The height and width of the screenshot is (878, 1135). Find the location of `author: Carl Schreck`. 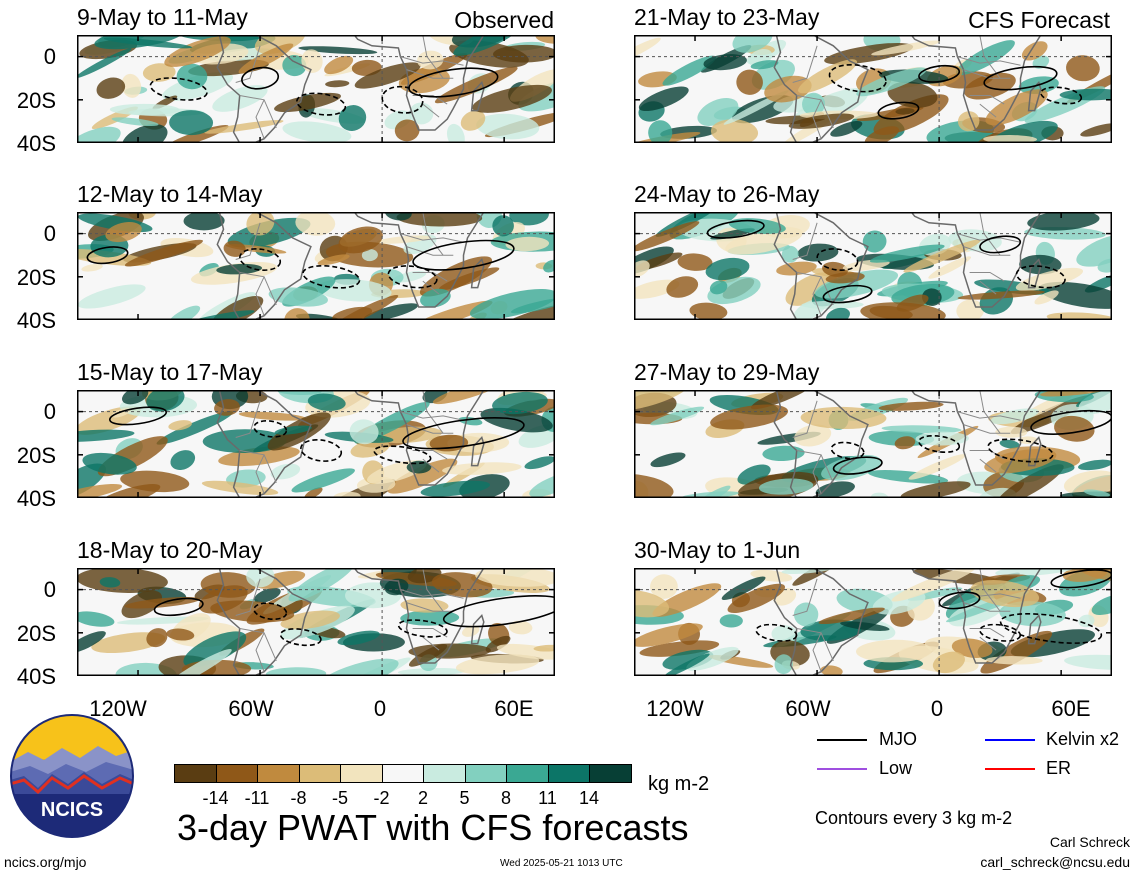

author: Carl Schreck is located at coordinates (1089, 842).